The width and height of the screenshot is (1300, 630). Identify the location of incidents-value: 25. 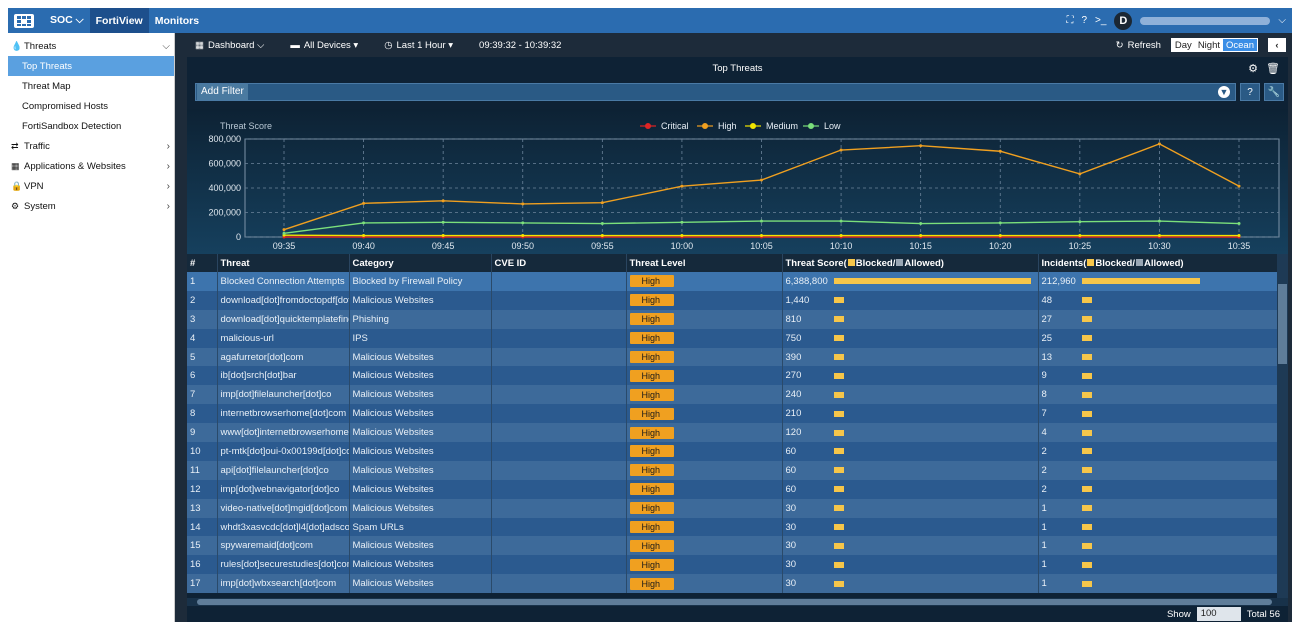
(1047, 338).